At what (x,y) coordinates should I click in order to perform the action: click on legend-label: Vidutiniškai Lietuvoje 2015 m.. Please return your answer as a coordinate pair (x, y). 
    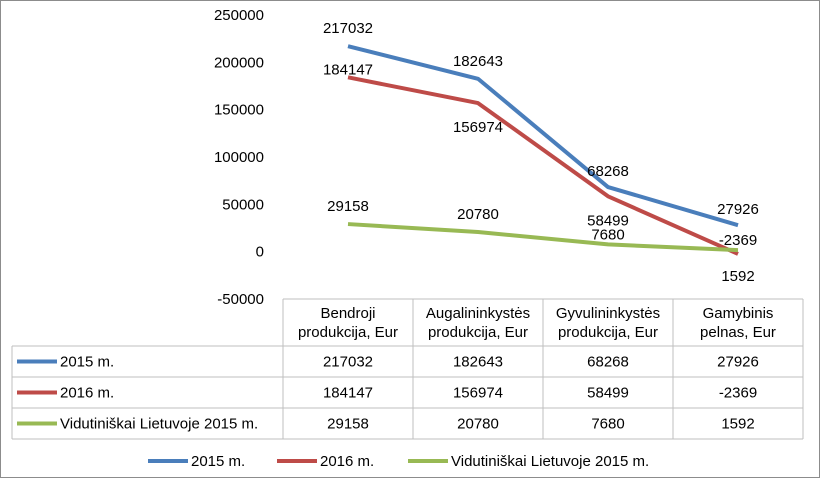
    Looking at the image, I should click on (550, 461).